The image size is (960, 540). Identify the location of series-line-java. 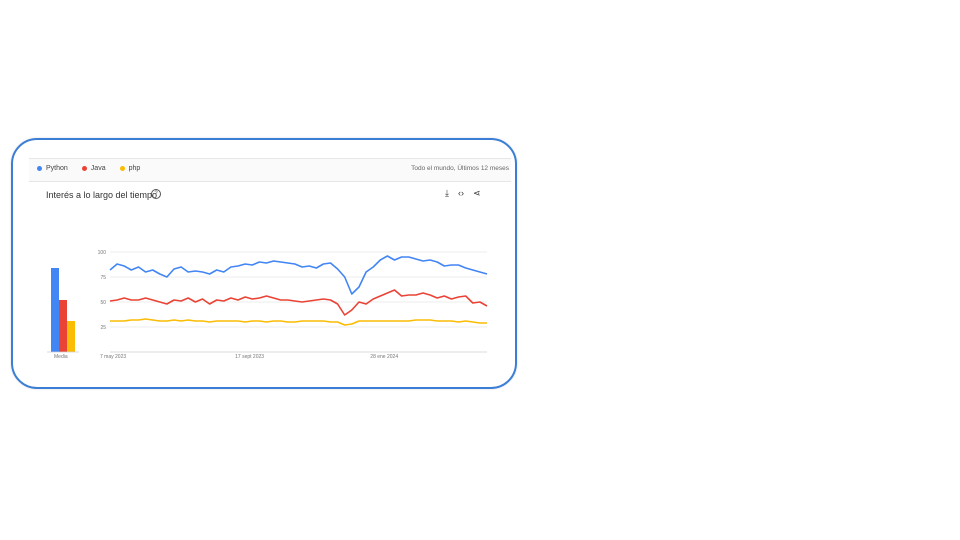
(298, 302).